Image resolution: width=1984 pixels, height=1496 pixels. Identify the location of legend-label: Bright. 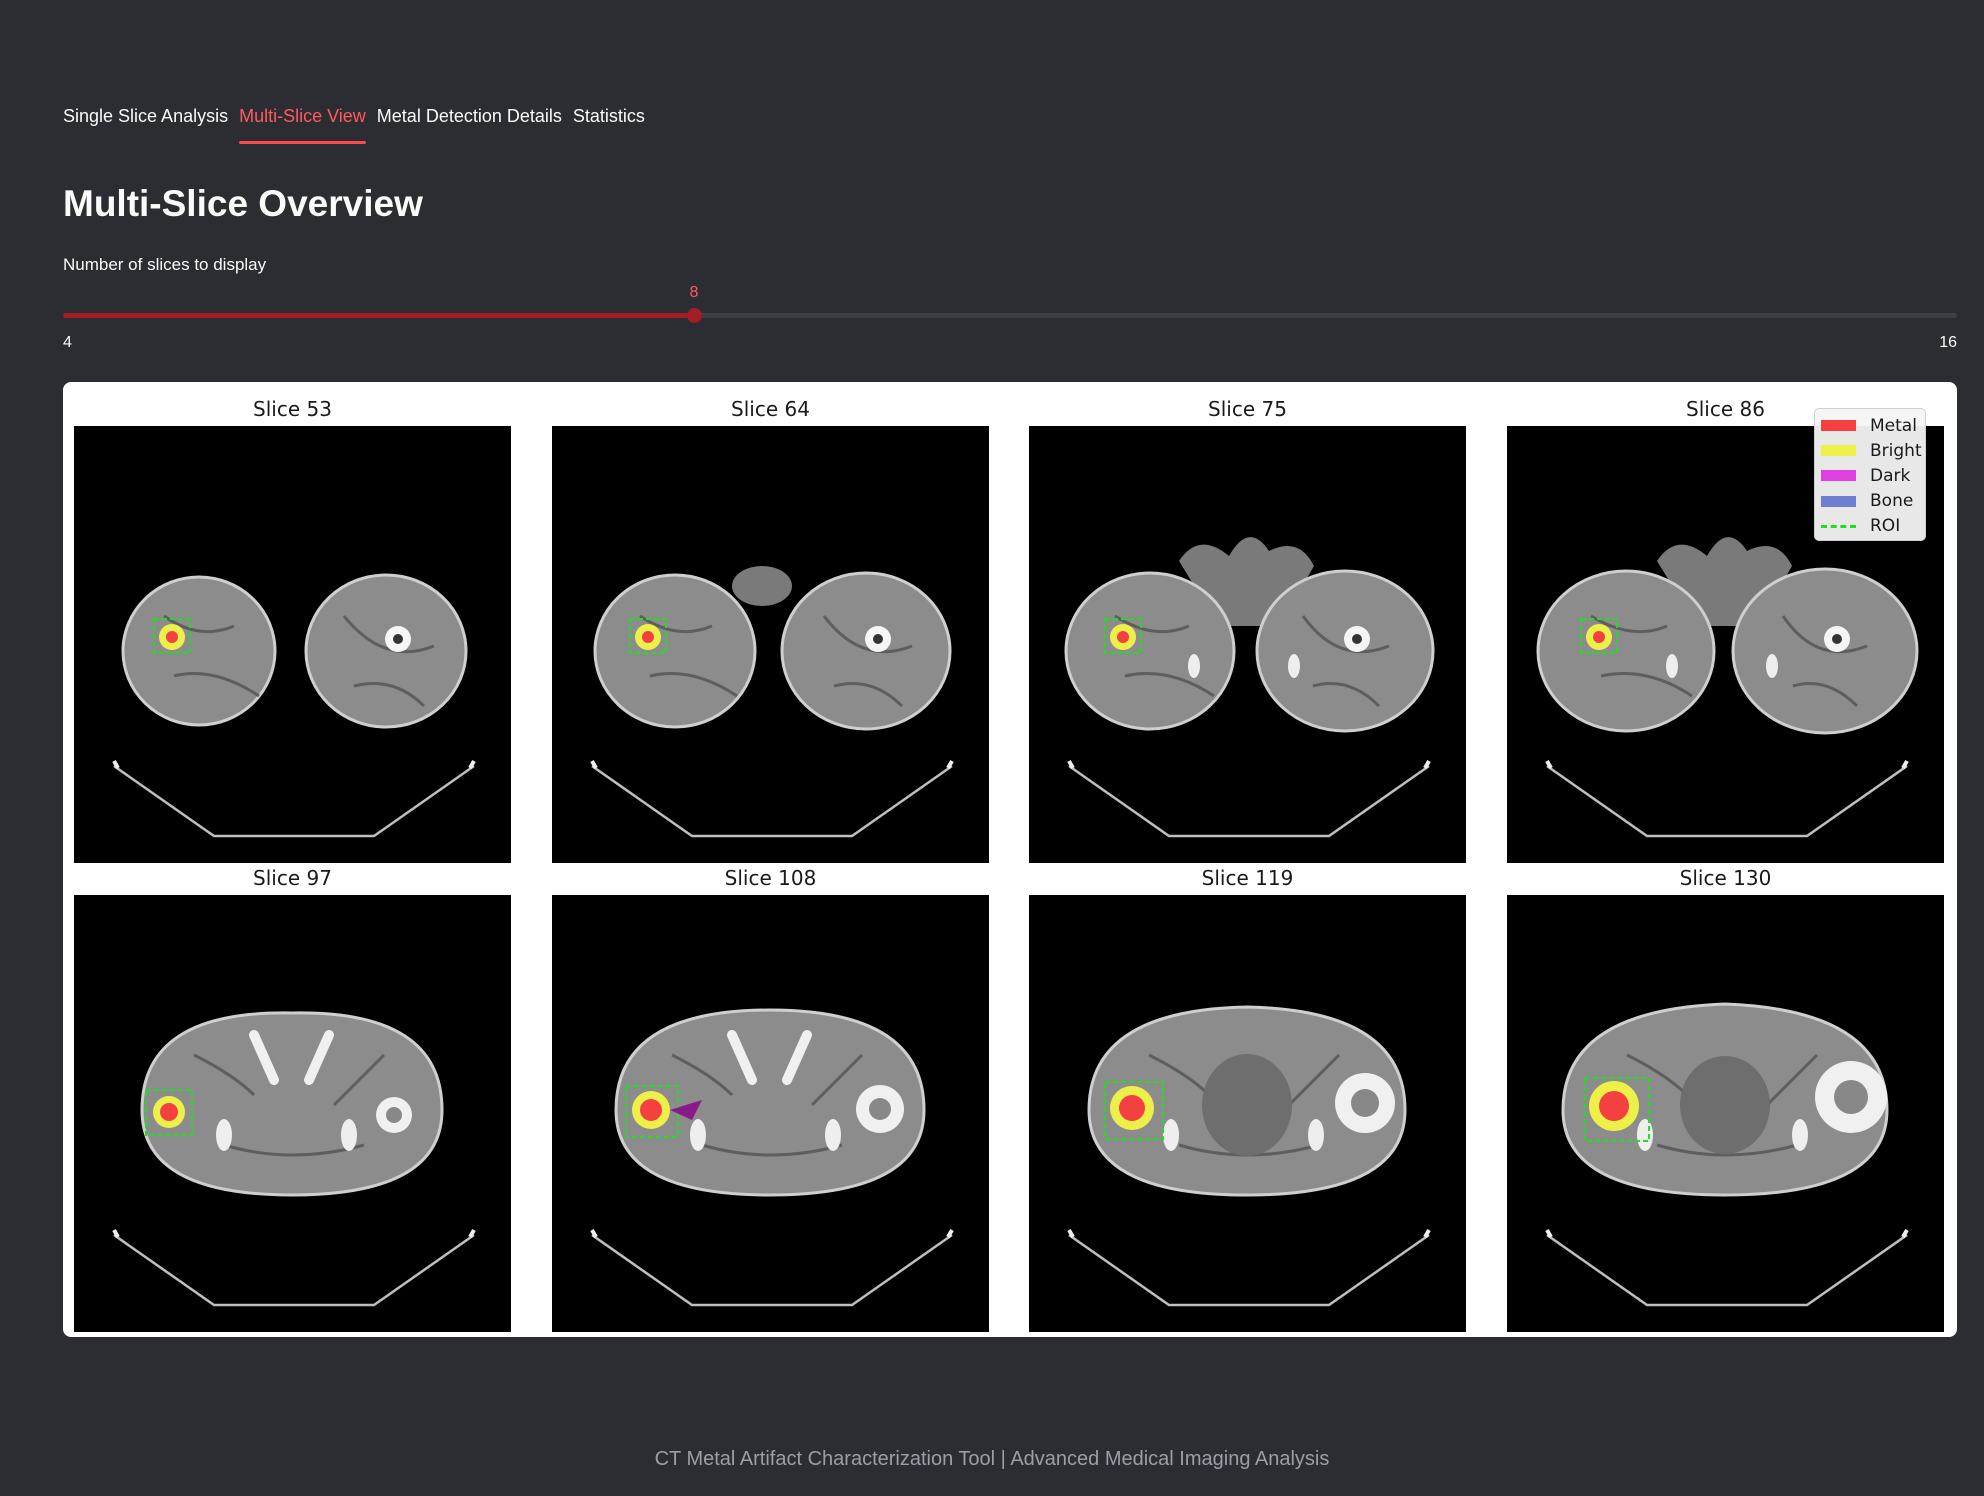
(1896, 450).